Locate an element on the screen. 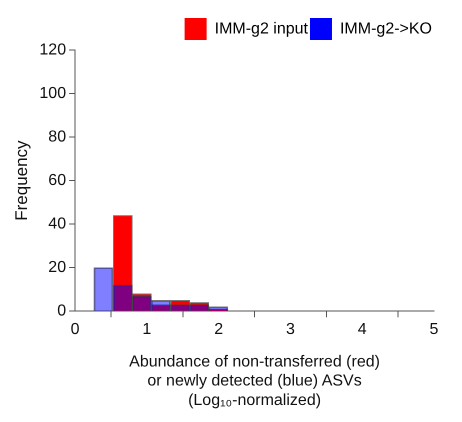  x-axis-title: Abundance of non-transferred (red) or newly detected (blue) ASVs (Log₁₀-normalized) is located at coordinates (254, 381).